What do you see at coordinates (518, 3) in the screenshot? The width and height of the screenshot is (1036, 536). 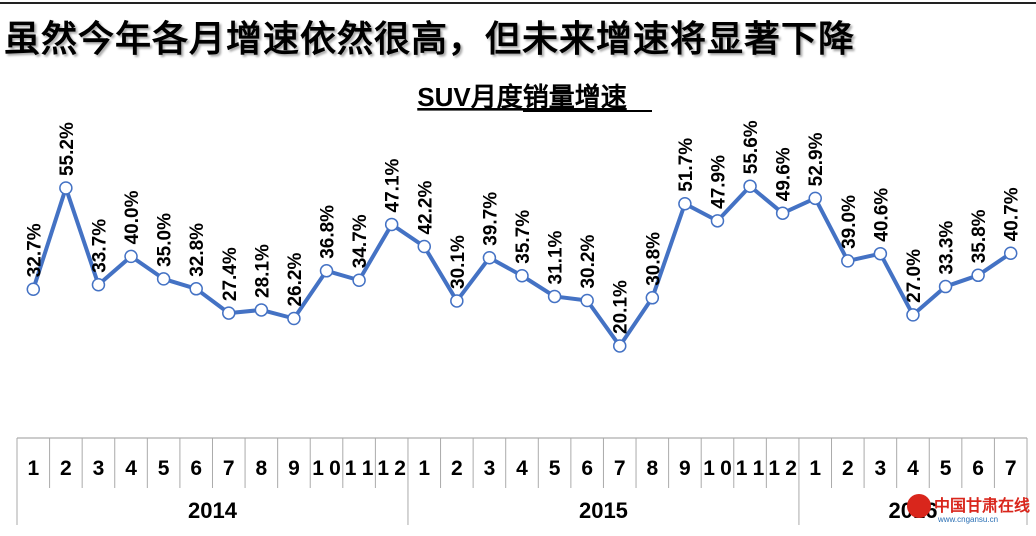 I see `top-rule` at bounding box center [518, 3].